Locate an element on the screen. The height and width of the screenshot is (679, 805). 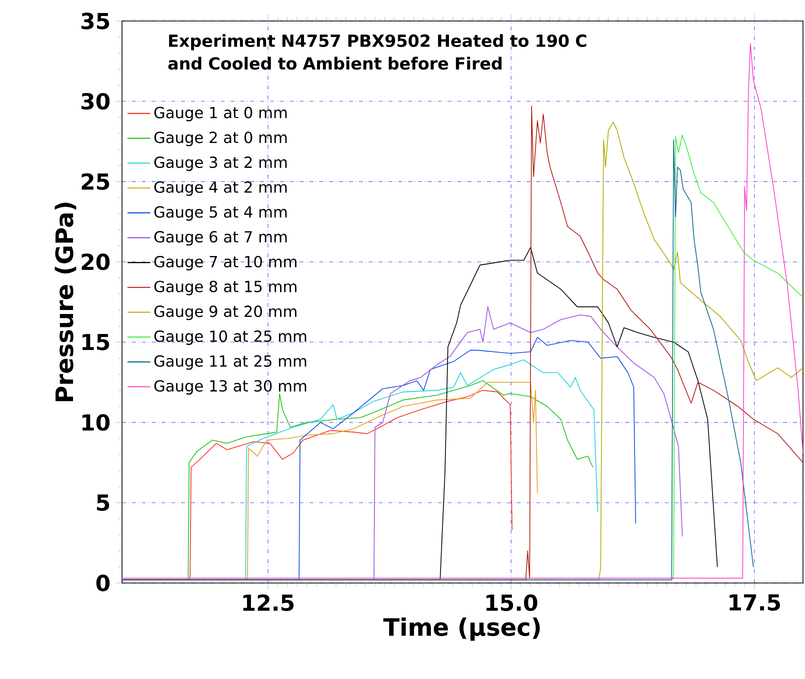
legend-label: Gauge 5 at 4 mm is located at coordinates (220, 213).